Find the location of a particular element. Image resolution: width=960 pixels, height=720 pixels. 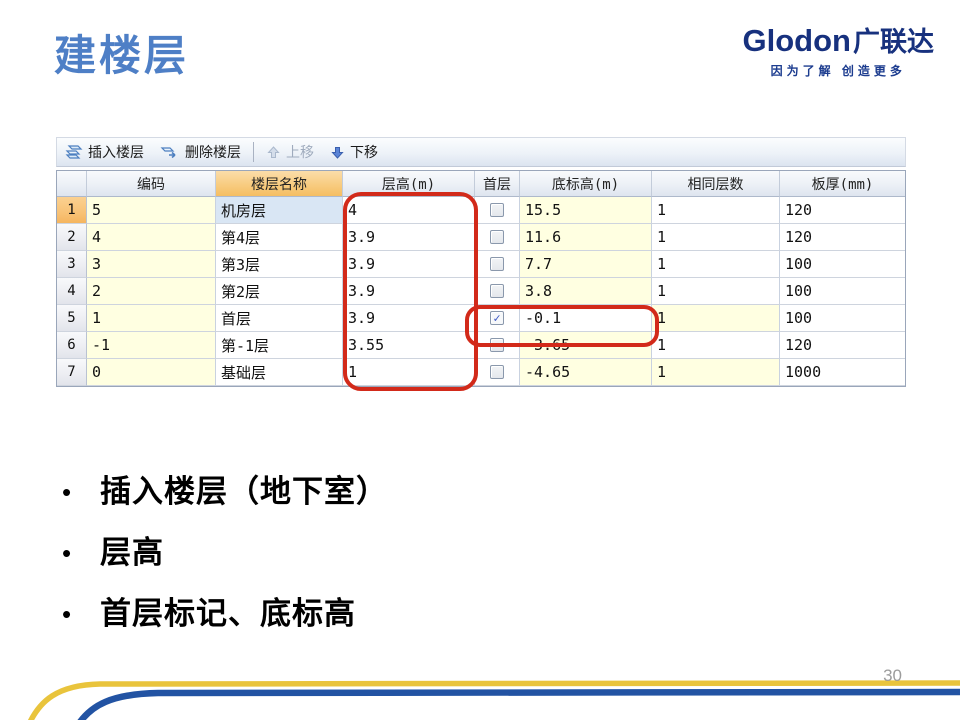

cell-bottom-elevation: -4.65 is located at coordinates (586, 372).